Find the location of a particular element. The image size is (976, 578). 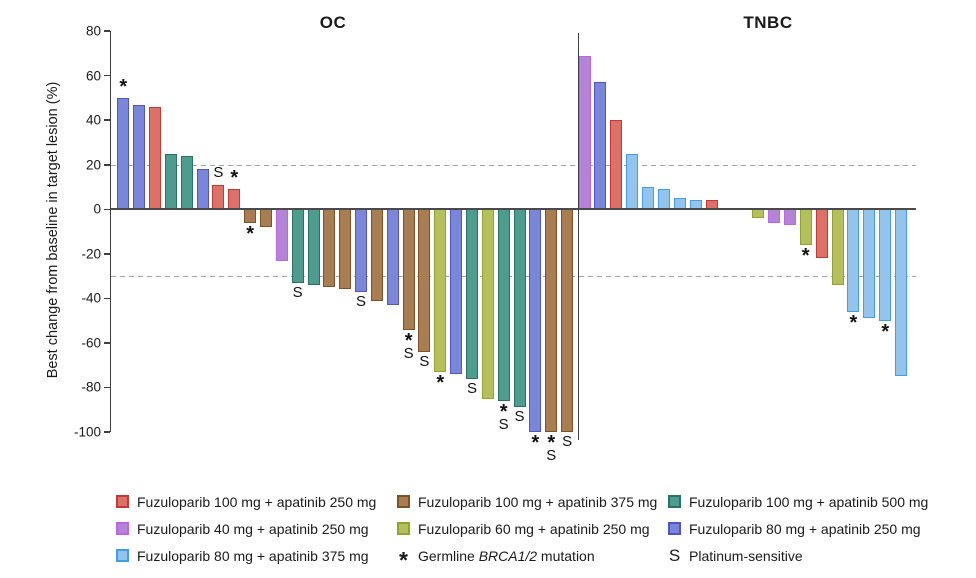

legend-item: Fuzuloparib 100 mg + apatinib 375 mg is located at coordinates (527, 501).